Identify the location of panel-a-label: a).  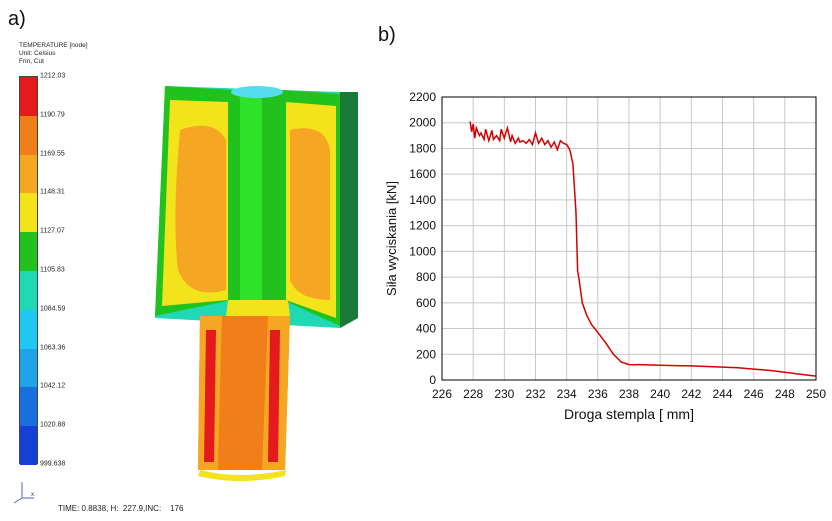
(17, 19).